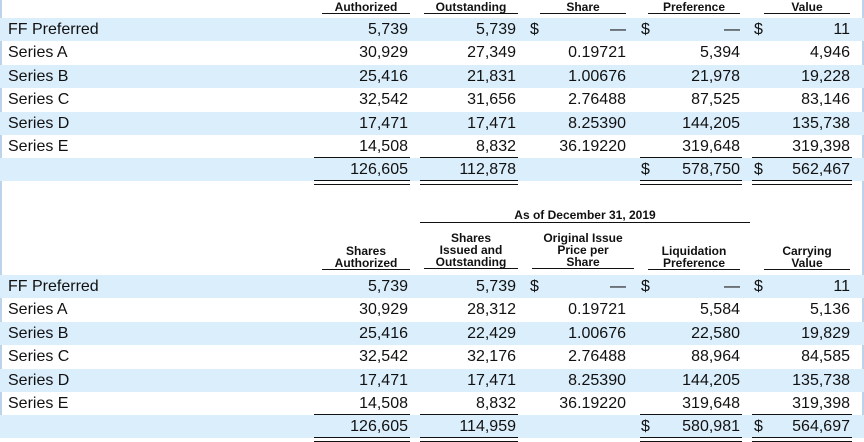 This screenshot has width=864, height=442. What do you see at coordinates (491, 53) in the screenshot?
I see `shares-outstanding-value: 27,349` at bounding box center [491, 53].